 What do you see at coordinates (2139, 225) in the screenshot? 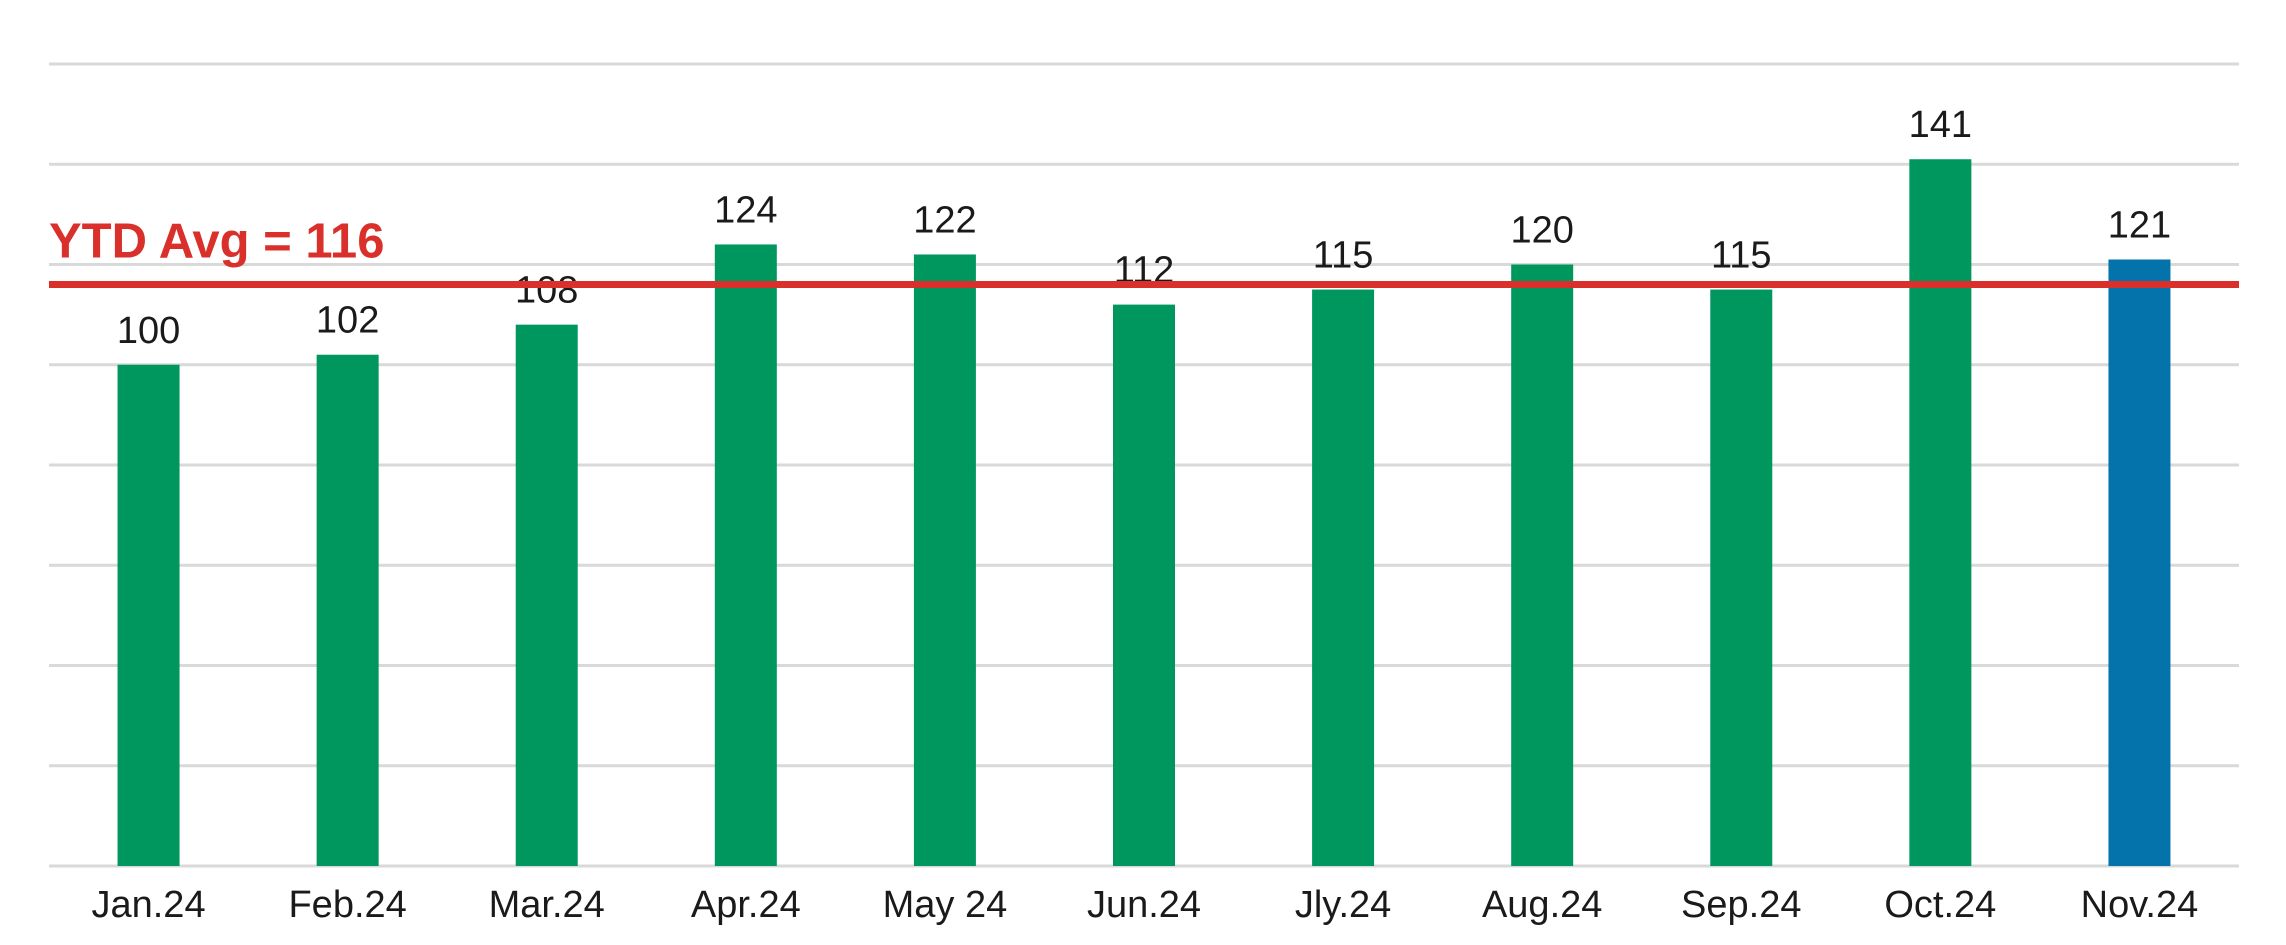
I see `bar-value-label: 121` at bounding box center [2139, 225].